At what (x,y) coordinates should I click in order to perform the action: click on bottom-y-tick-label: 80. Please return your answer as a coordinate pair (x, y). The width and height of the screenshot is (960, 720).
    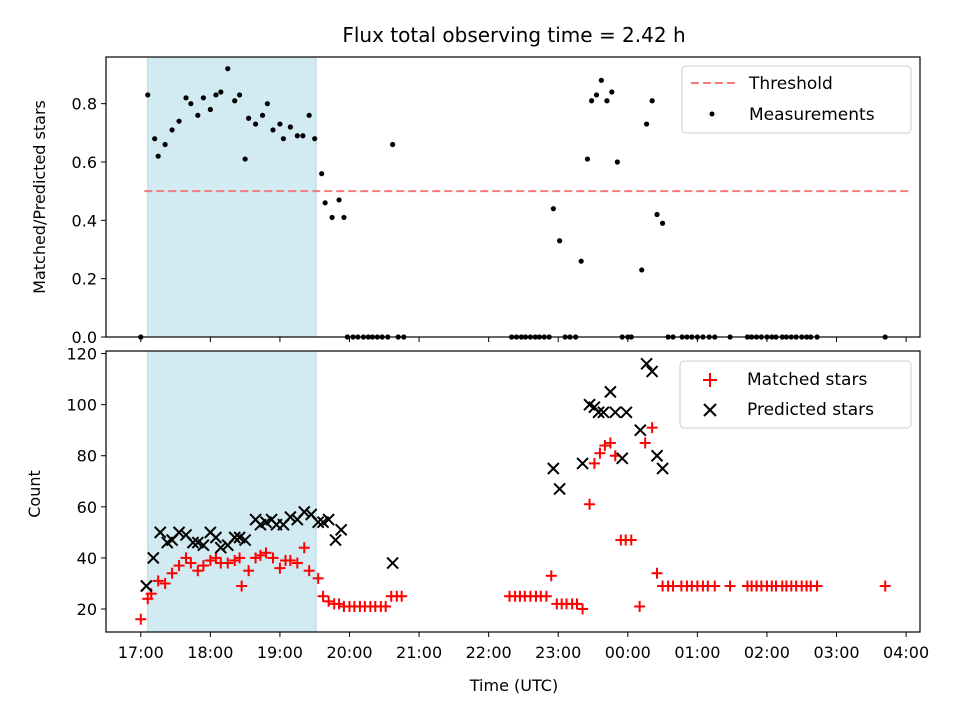
    Looking at the image, I should click on (87, 456).